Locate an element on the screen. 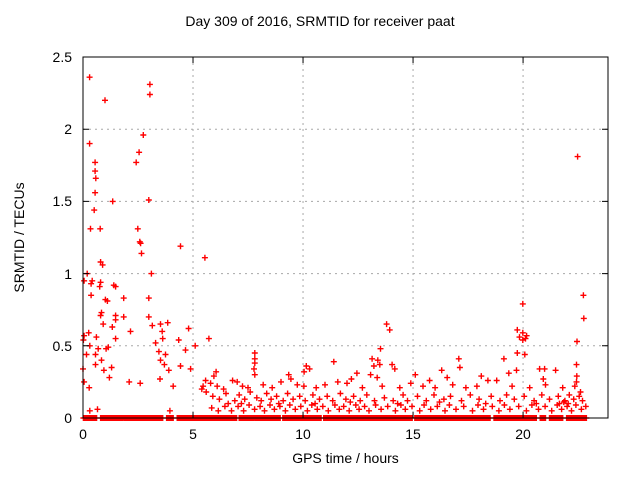 The width and height of the screenshot is (640, 480). y-tick-label: 0.5 is located at coordinates (62, 345).